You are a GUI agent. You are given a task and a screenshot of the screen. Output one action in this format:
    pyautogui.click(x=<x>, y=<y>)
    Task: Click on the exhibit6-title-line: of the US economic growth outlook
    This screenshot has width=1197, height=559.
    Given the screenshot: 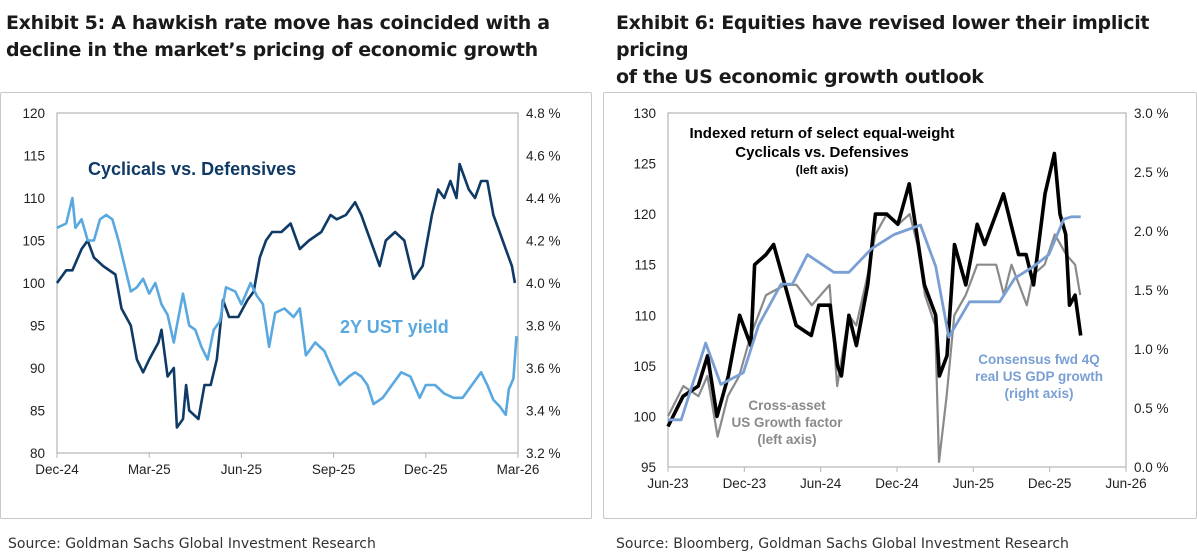 What is the action you would take?
    pyautogui.click(x=800, y=77)
    